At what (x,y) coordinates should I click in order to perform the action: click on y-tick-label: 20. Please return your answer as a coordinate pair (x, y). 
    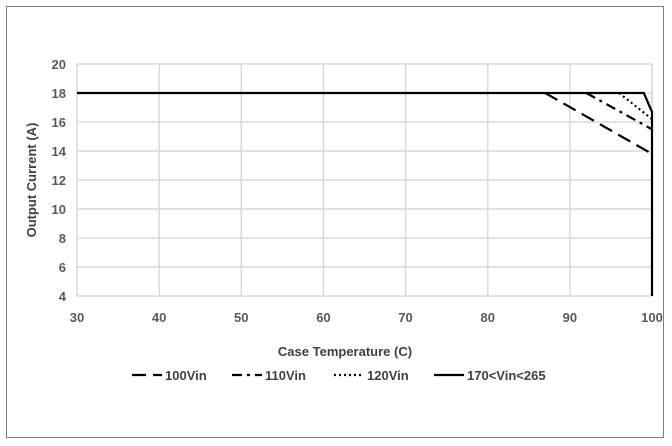
    Looking at the image, I should click on (59, 64).